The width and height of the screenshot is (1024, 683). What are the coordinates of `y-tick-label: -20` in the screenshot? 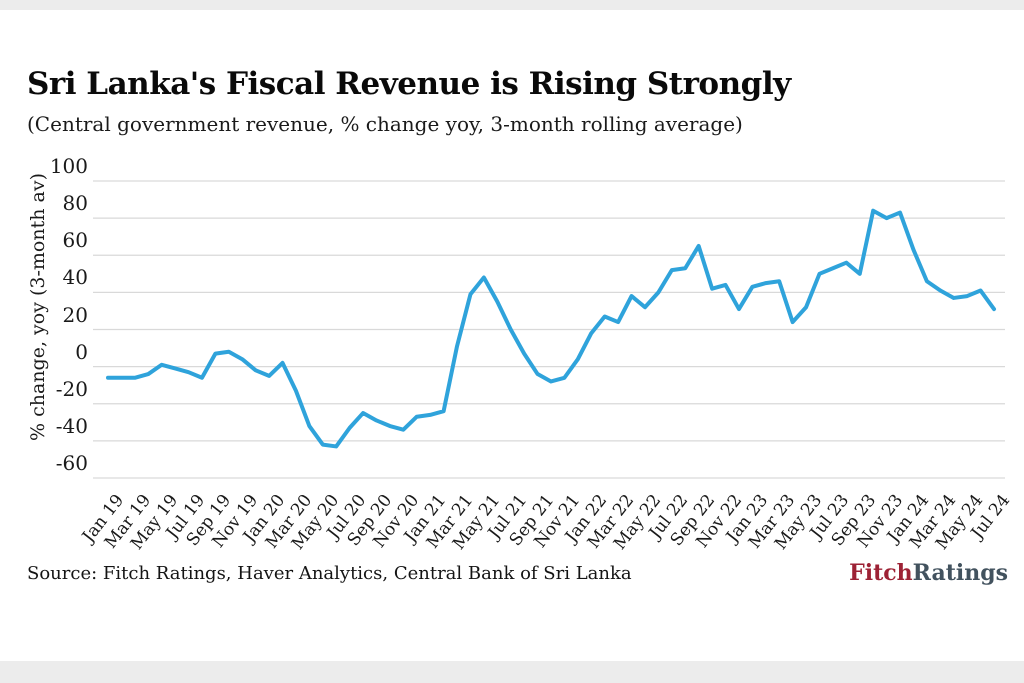 It's located at (71, 388).